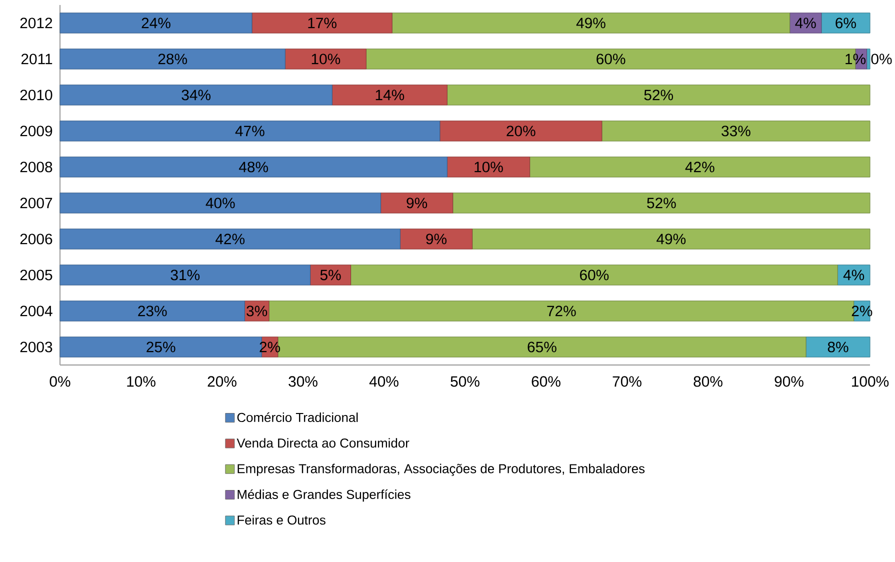 This screenshot has height=562, width=895. I want to click on data-label: 33%, so click(736, 131).